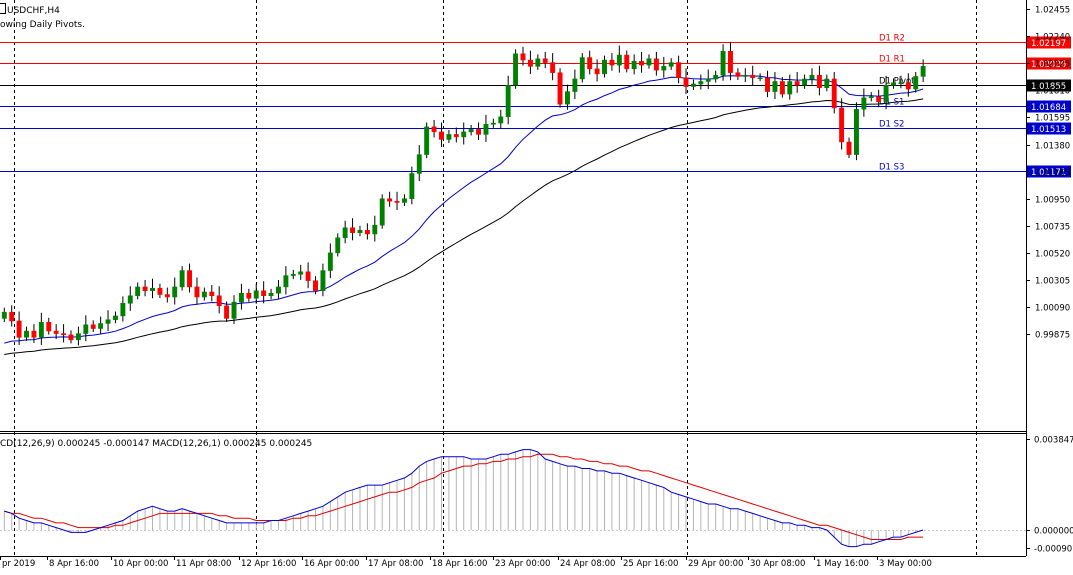  What do you see at coordinates (1053, 441) in the screenshot?
I see `macd-tick-label-0: 0.003847` at bounding box center [1053, 441].